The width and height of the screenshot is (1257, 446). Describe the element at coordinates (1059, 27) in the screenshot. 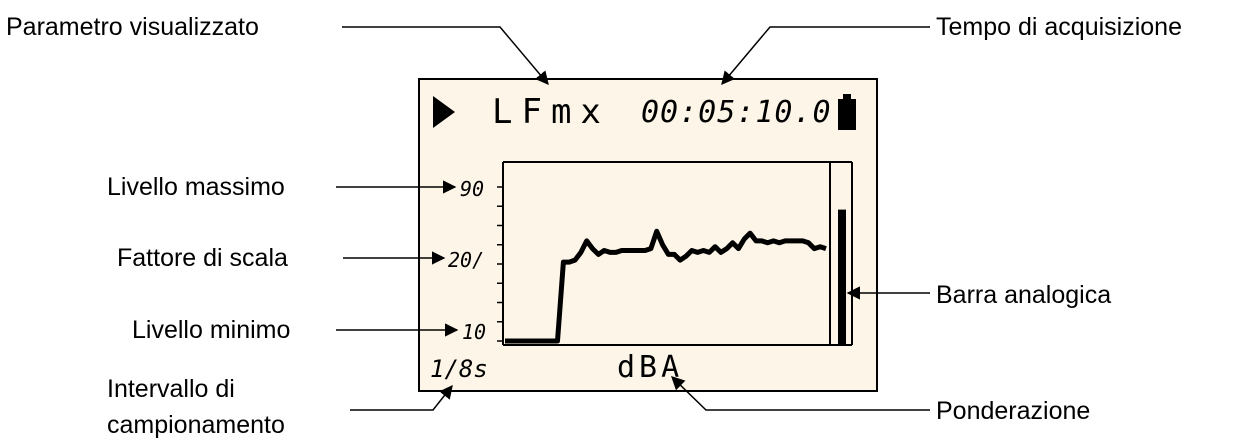

I see `callout-tempo-di-acquisizione: Tempo di acquisizione` at that location.